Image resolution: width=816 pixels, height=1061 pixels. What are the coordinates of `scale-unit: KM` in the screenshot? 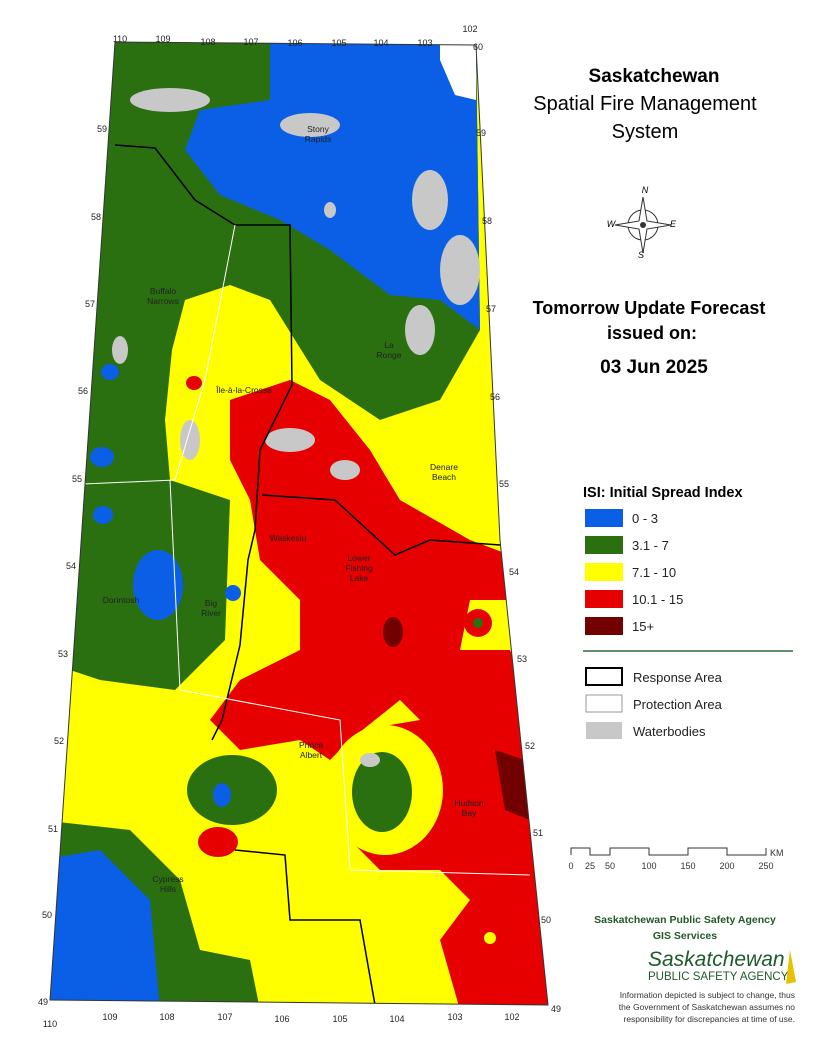 It's located at (777, 853).